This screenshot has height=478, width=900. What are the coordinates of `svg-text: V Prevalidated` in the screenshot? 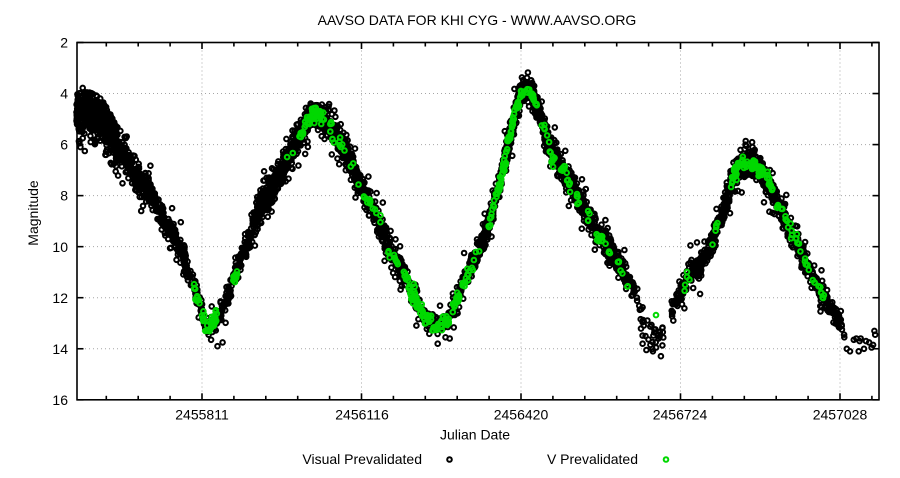 It's located at (592, 459).